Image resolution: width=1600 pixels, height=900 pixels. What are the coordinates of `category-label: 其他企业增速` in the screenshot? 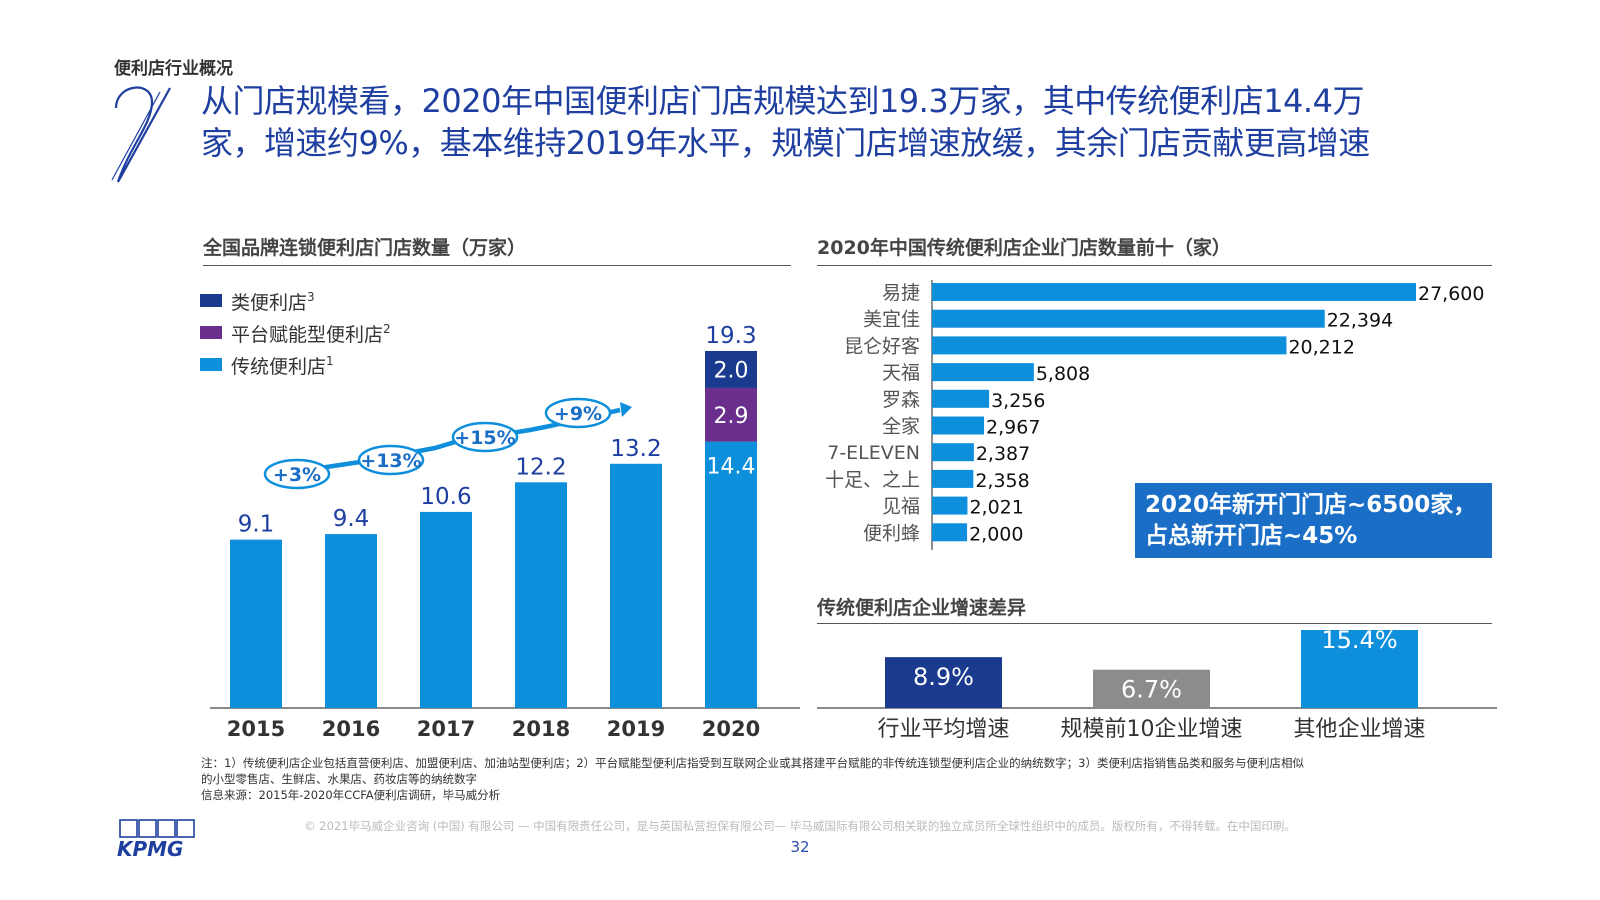 It's located at (1359, 729).